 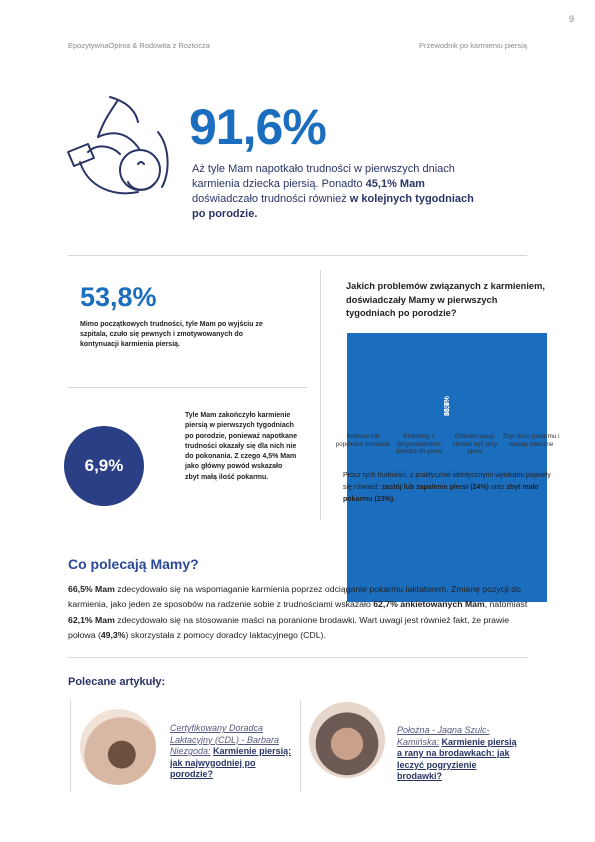 I want to click on stat-value: 6,9%, so click(x=104, y=465).